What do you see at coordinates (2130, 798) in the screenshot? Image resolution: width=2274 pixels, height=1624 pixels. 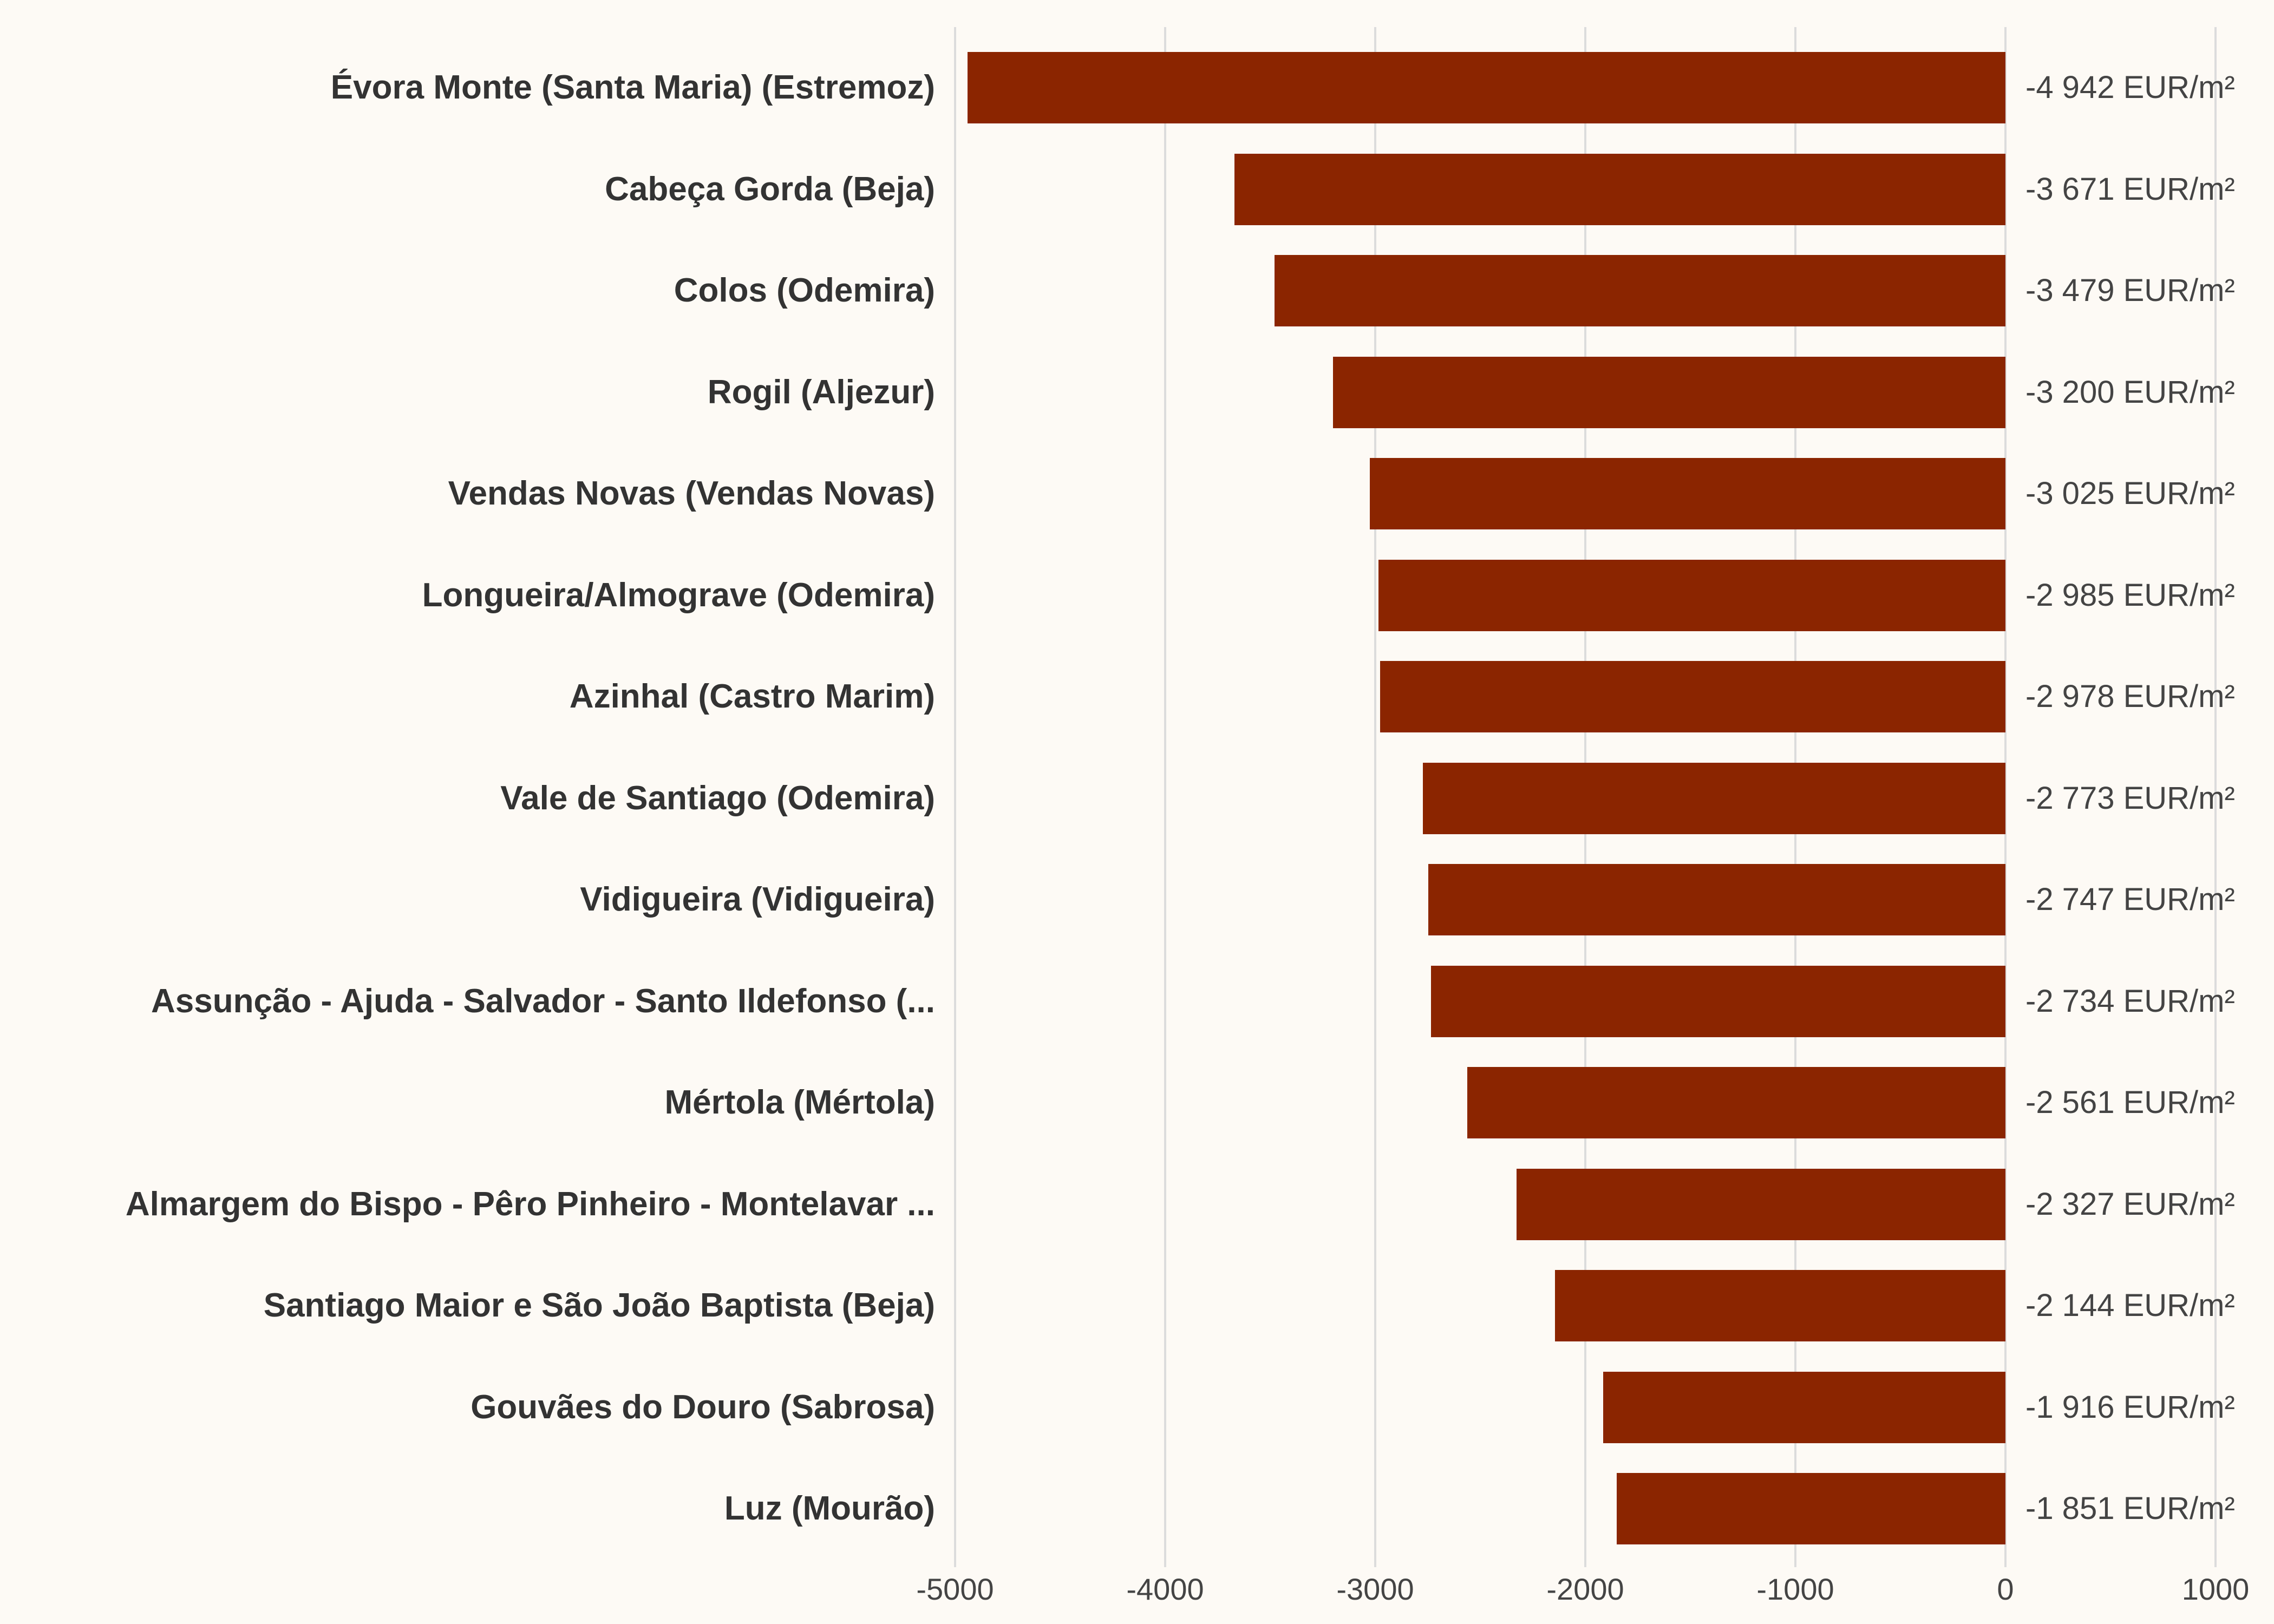 I see `value-label: -2 773 EUR/m²` at bounding box center [2130, 798].